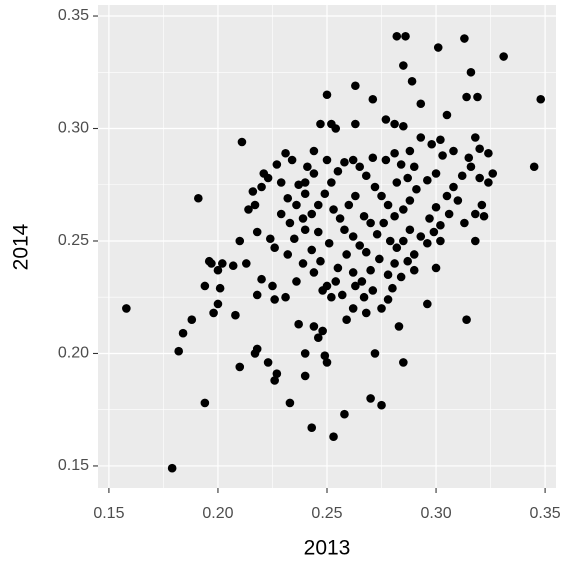 The image size is (576, 576). I want to click on x-tick-label: 0.25, so click(326, 513).